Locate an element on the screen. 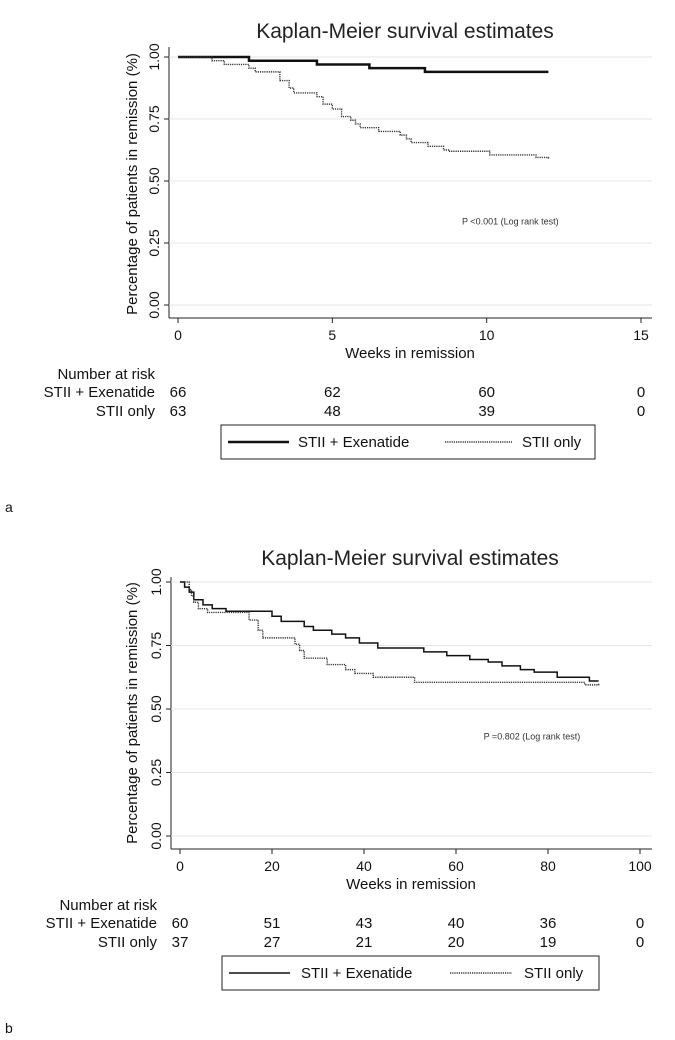 This screenshot has height=1040, width=675. risk-value: 36 is located at coordinates (548, 923).